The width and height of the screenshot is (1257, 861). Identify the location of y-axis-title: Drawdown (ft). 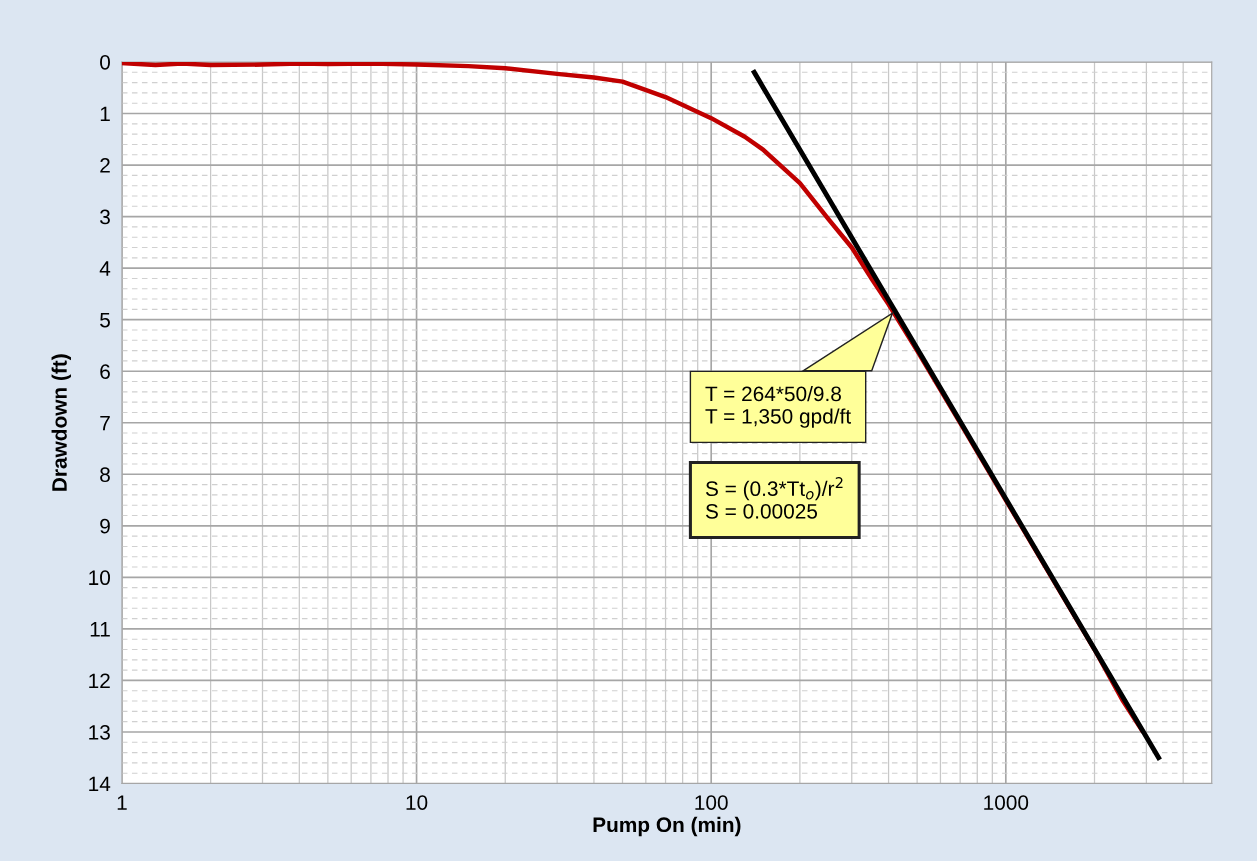
(61, 422).